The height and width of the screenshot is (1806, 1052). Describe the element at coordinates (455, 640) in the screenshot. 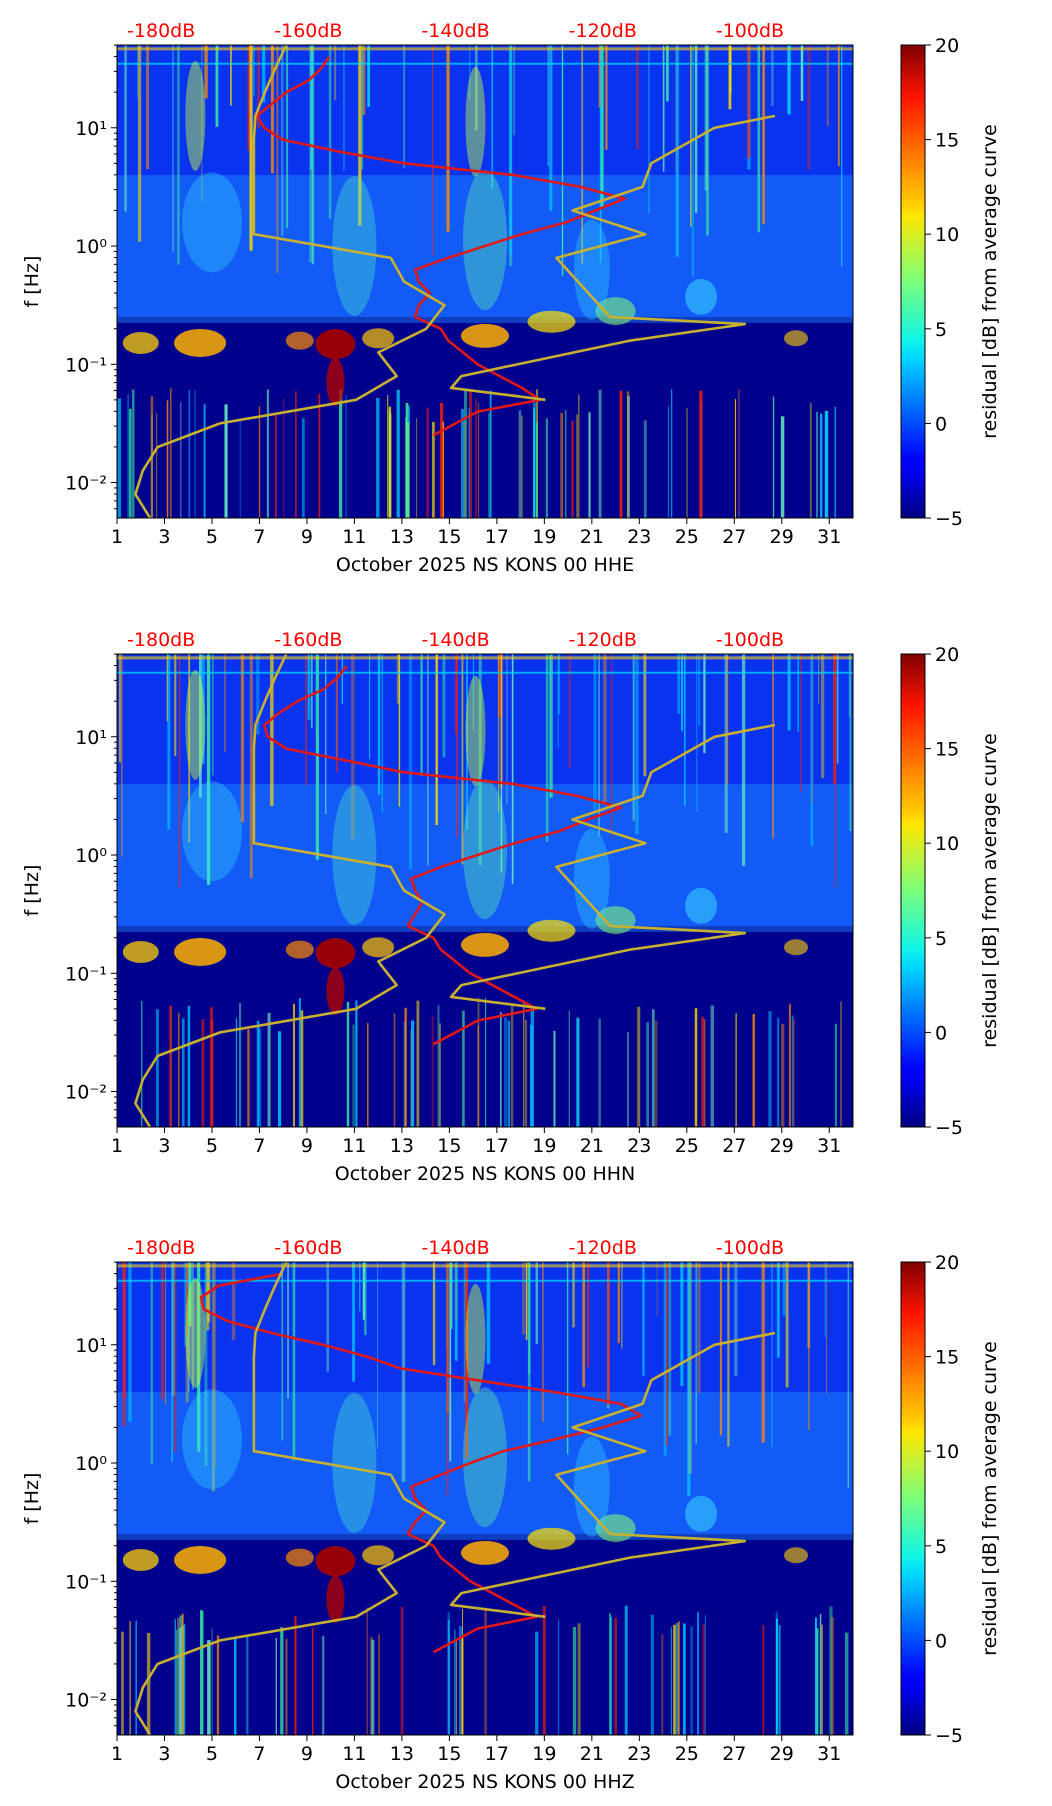

I see `db-scale-label: -140dB` at that location.